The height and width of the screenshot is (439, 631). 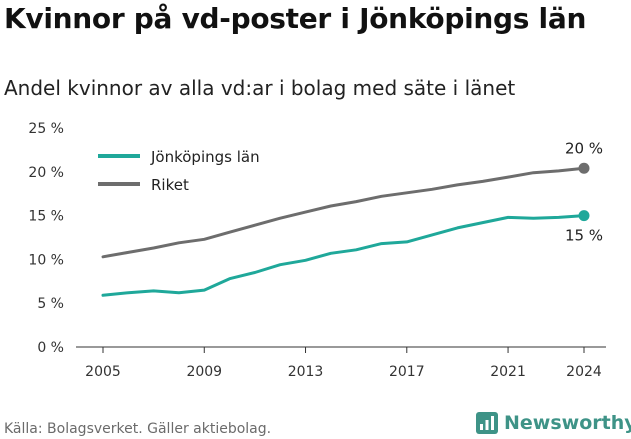 What do you see at coordinates (46, 129) in the screenshot?
I see `y-tick-label: 25 %` at bounding box center [46, 129].